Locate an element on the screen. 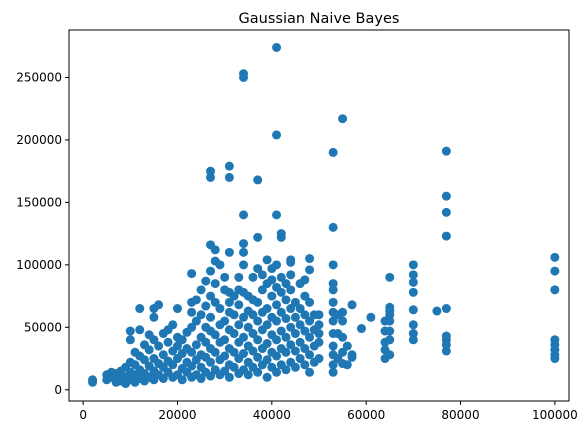 This screenshot has height=433, width=583. y-tick-label: 0 is located at coordinates (58, 390).